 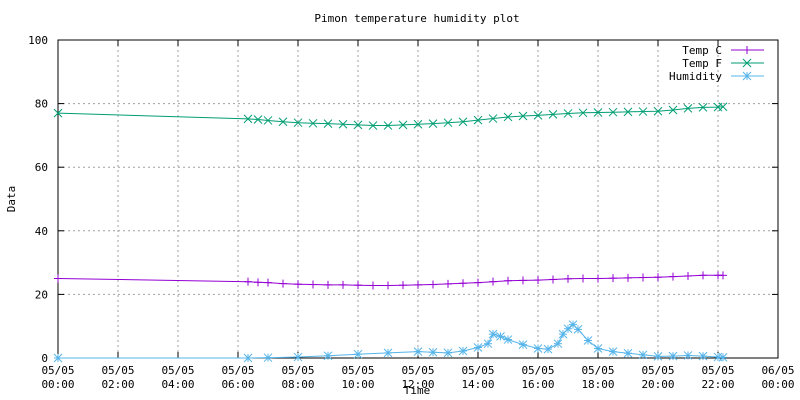 What do you see at coordinates (390, 280) in the screenshot?
I see `series-temp-c` at bounding box center [390, 280].